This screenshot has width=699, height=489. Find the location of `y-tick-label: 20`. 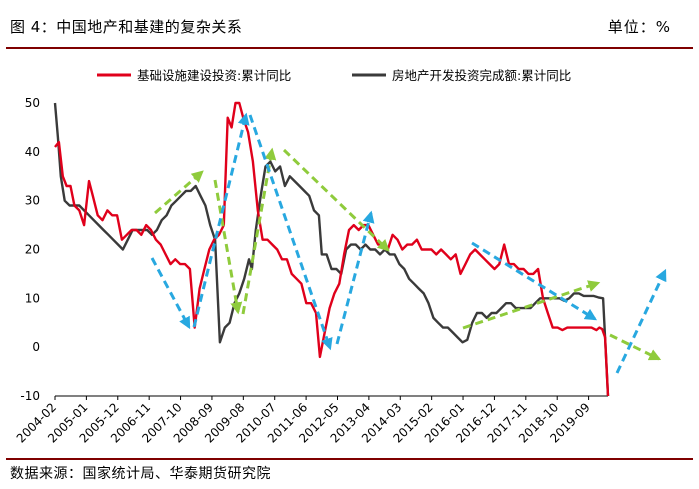

y-tick-label: 20 is located at coordinates (32, 250).